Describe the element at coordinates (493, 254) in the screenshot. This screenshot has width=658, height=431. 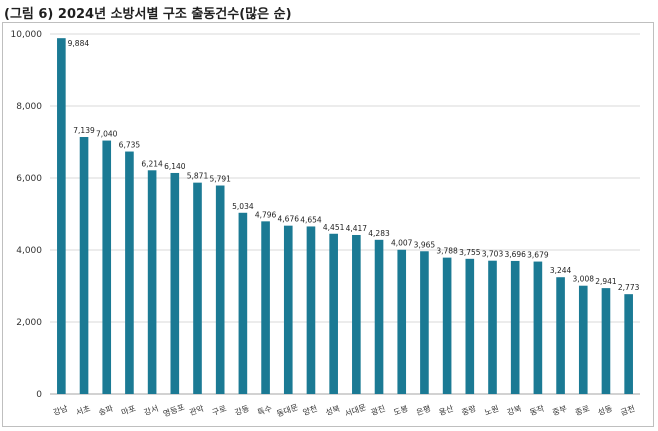
I see `bar-value-label: 3,703` at that location.